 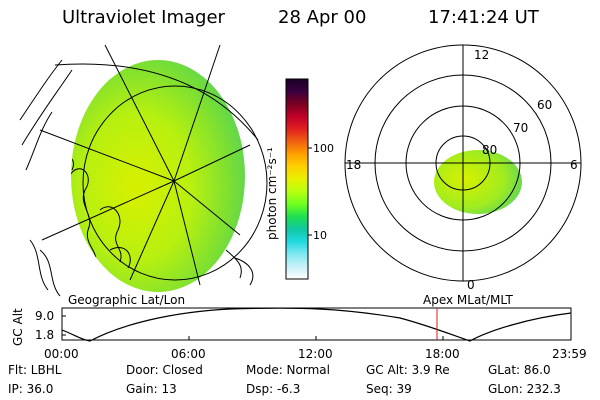 I want to click on info-glat: GLat: 86.0, so click(x=519, y=370).